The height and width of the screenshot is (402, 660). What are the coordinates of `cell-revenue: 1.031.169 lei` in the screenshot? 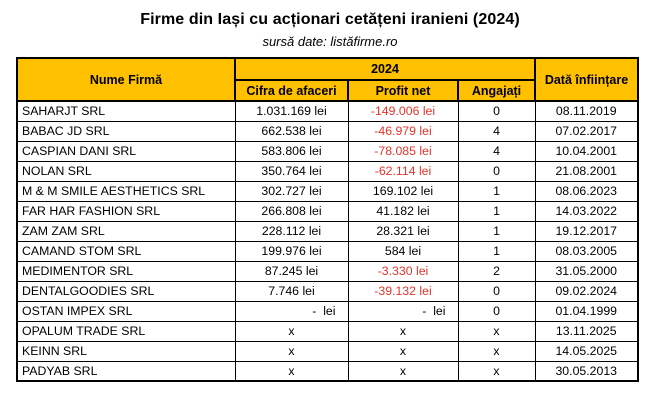 It's located at (291, 111).